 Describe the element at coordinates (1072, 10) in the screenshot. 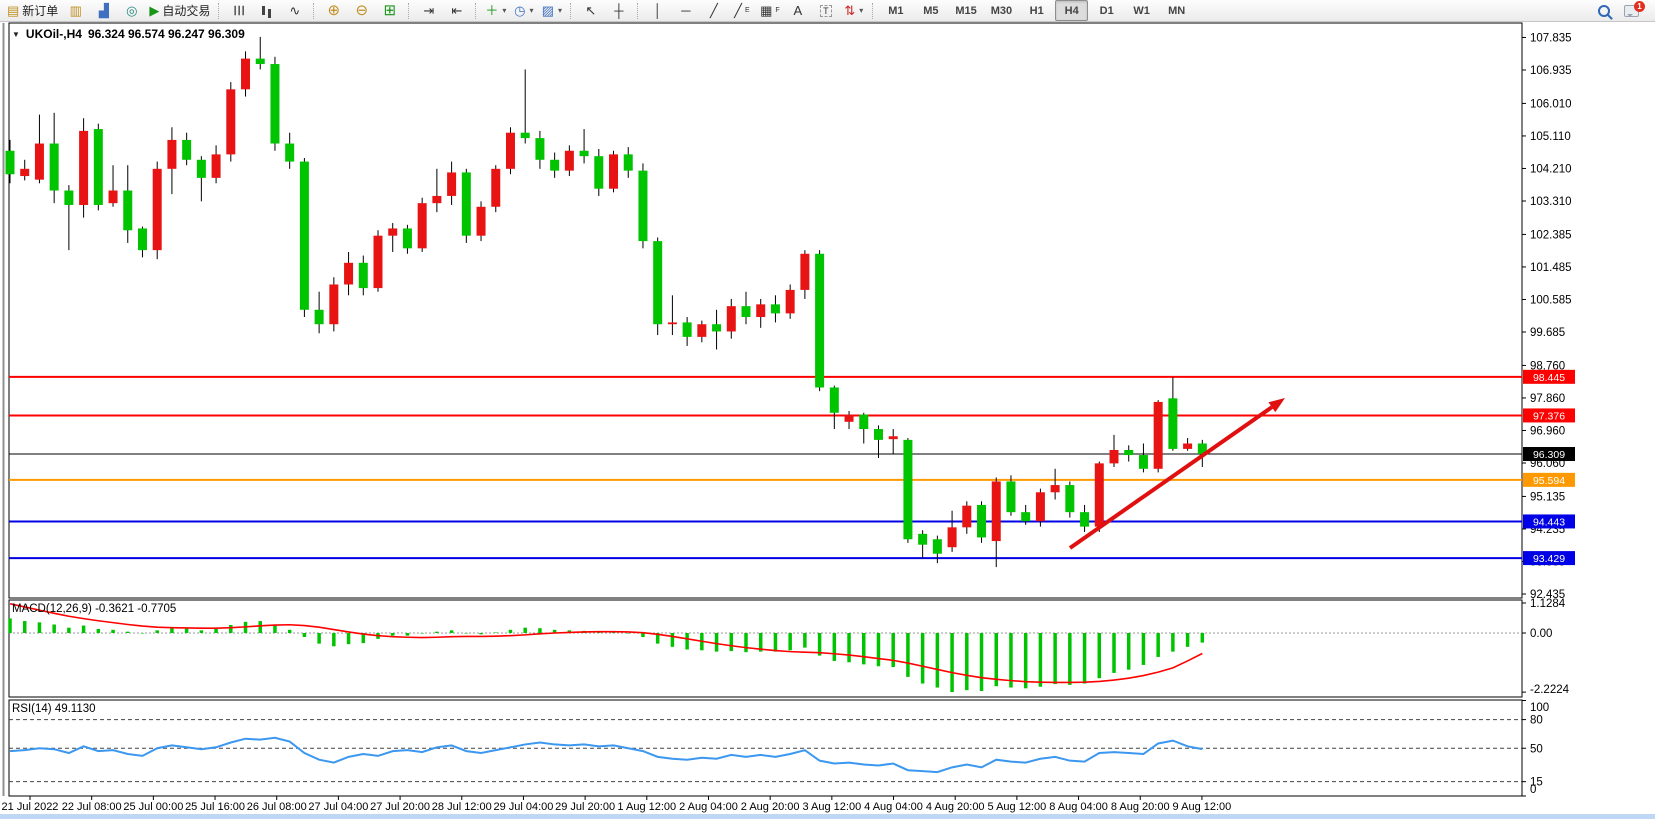

I see `tf-button-H4: H4` at that location.